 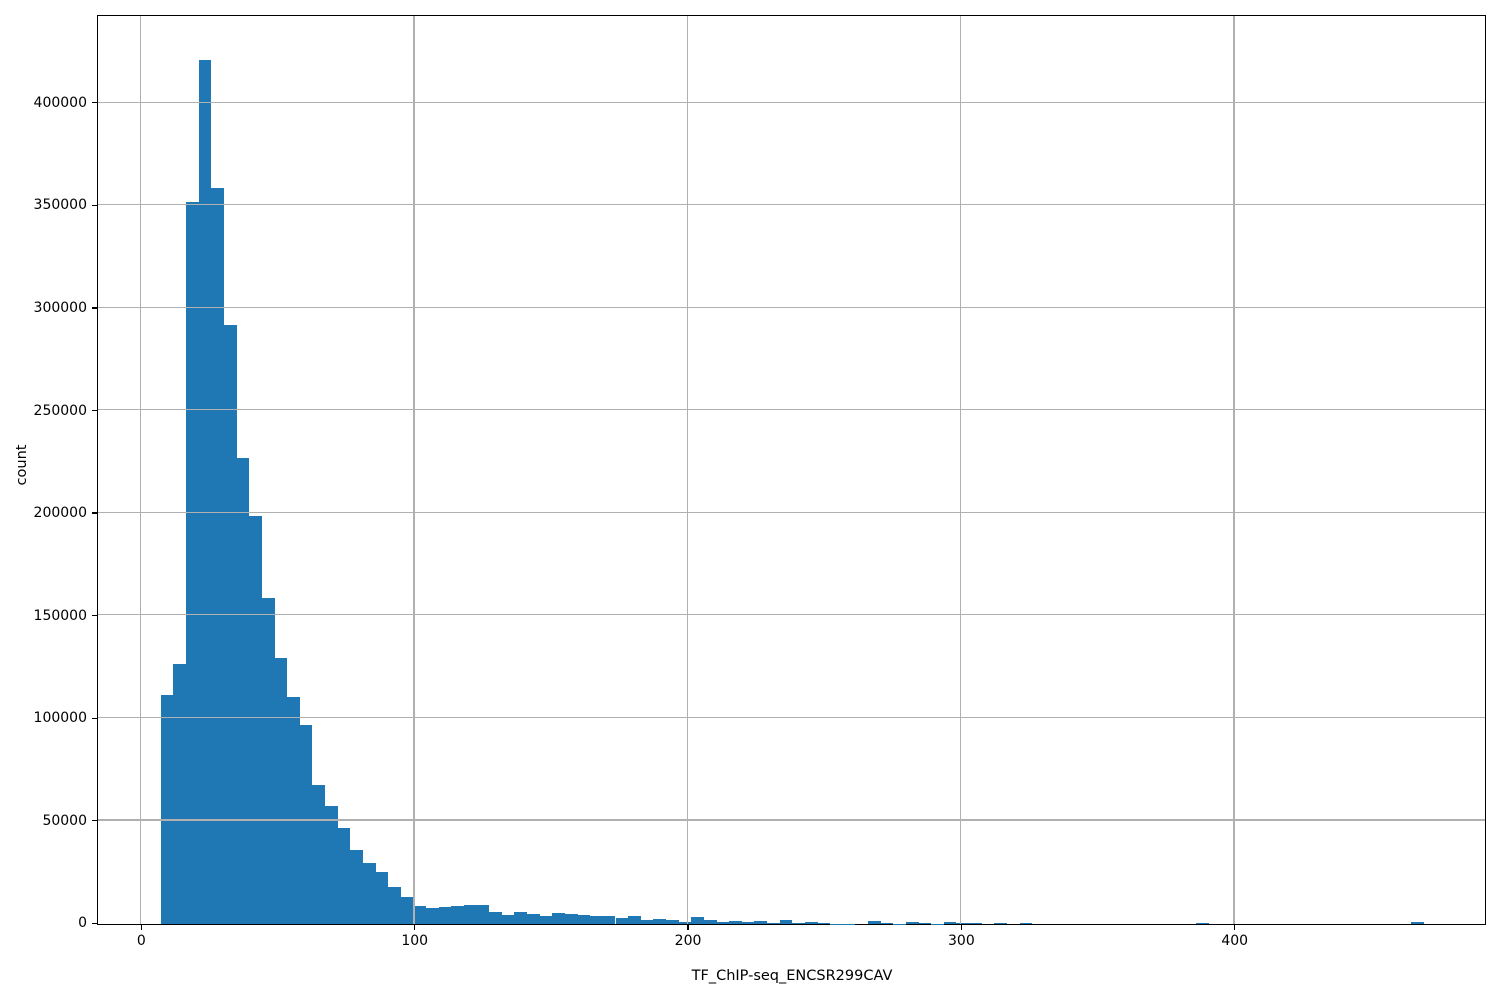 What do you see at coordinates (60, 513) in the screenshot?
I see `y-tick-label: 200000` at bounding box center [60, 513].